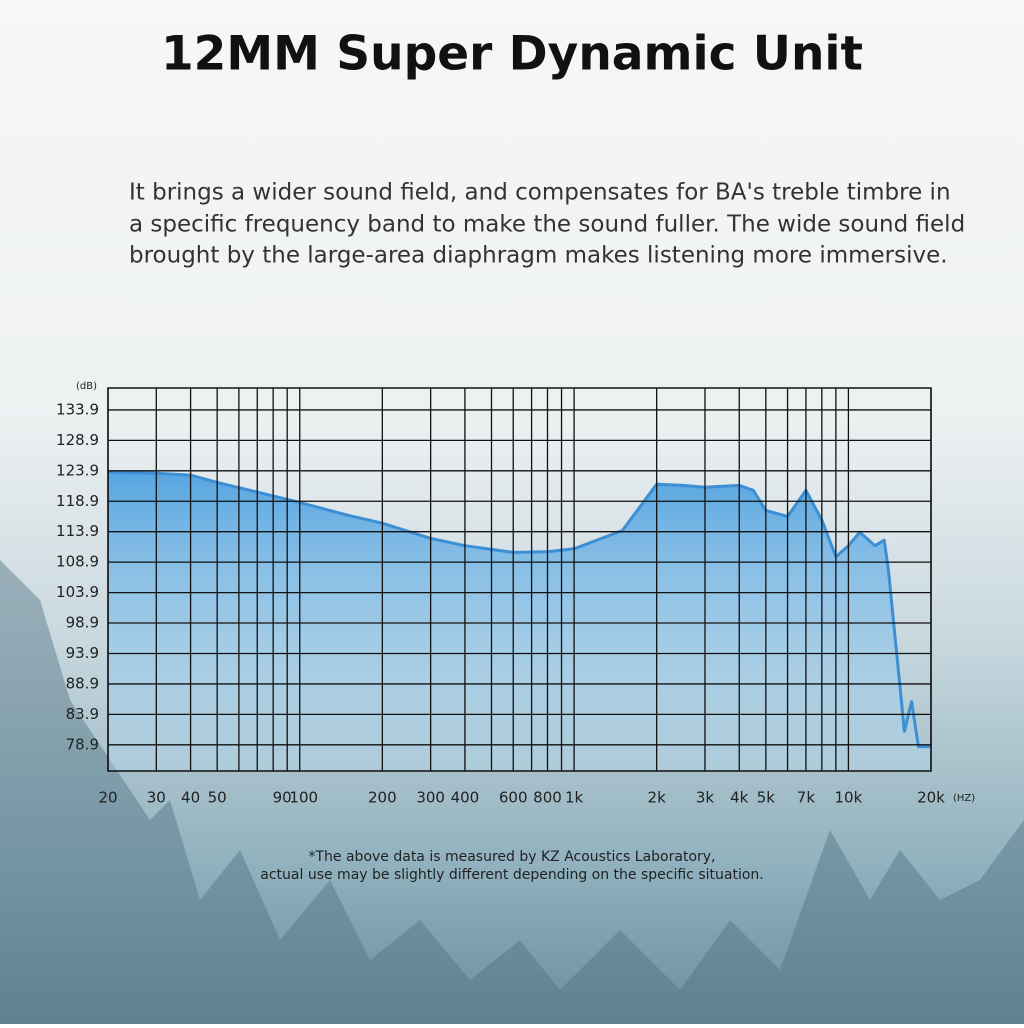  Describe the element at coordinates (82, 744) in the screenshot. I see `y-tick-label: 78.9` at that location.